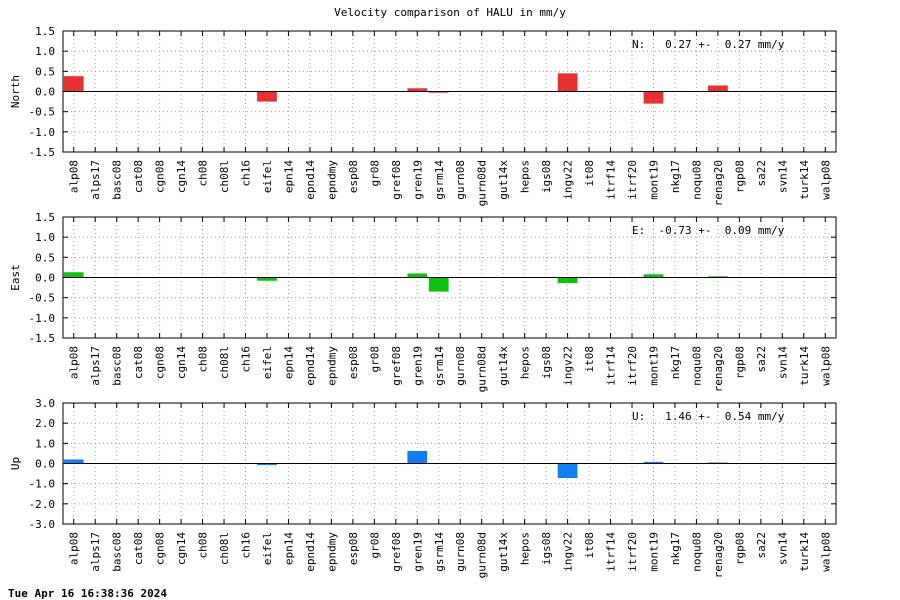  I want to click on bar-ingv22, so click(567, 280).